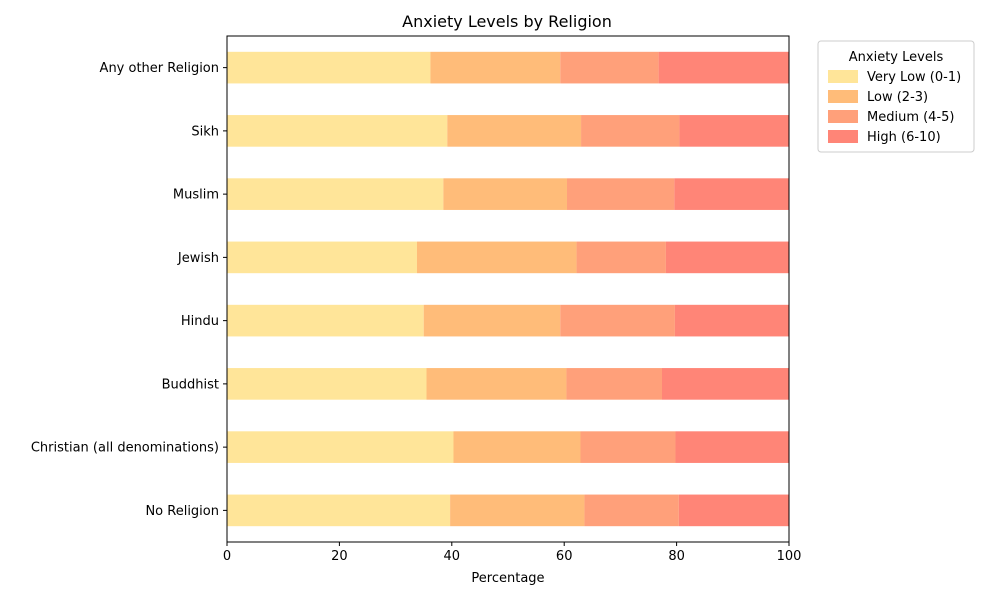 The height and width of the screenshot is (604, 1000). I want to click on x-tick-label: 60, so click(564, 556).